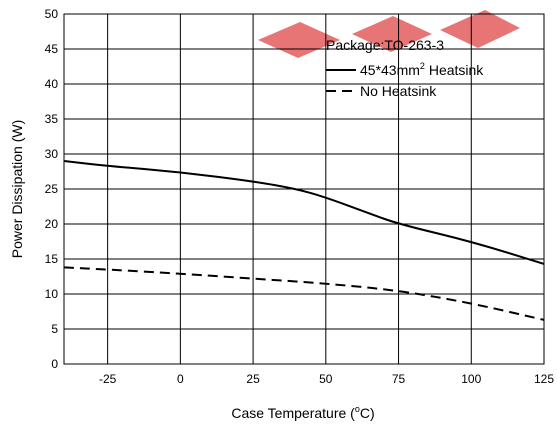 The height and width of the screenshot is (425, 557). I want to click on x-tick-label: 0, so click(180, 379).